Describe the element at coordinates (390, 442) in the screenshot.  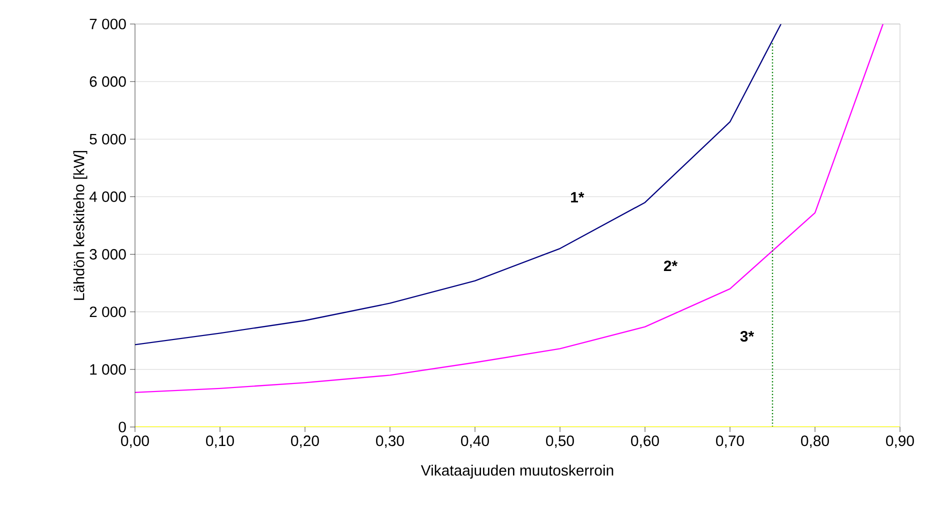
I see `x-tick-label: 0,30` at that location.